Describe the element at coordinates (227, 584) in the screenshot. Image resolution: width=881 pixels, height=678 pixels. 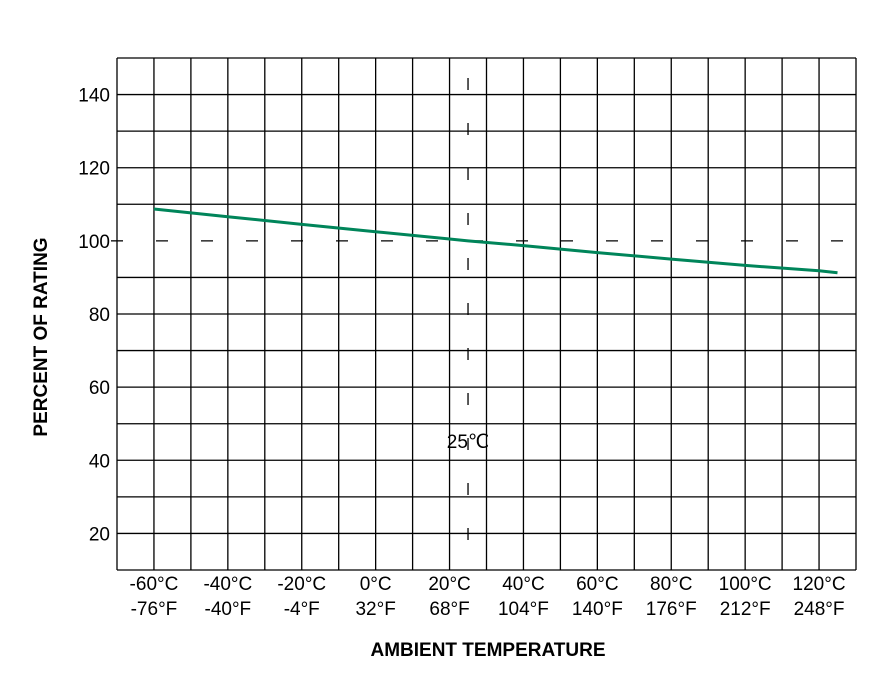
I see `x-tick-label-celsius: -40°C` at that location.